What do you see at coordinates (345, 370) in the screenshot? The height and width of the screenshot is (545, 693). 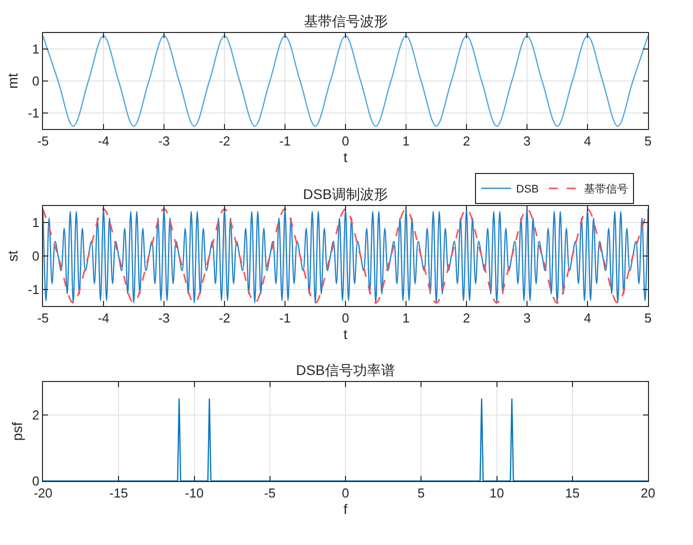 I see `chart-title: DSB信号功率谱` at bounding box center [345, 370].